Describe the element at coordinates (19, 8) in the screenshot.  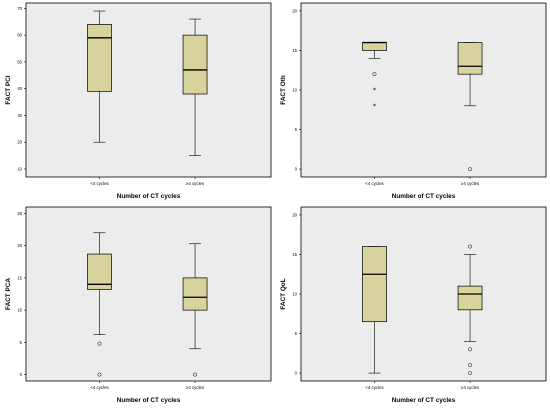
I see `y-tick-label: 70` at that location.